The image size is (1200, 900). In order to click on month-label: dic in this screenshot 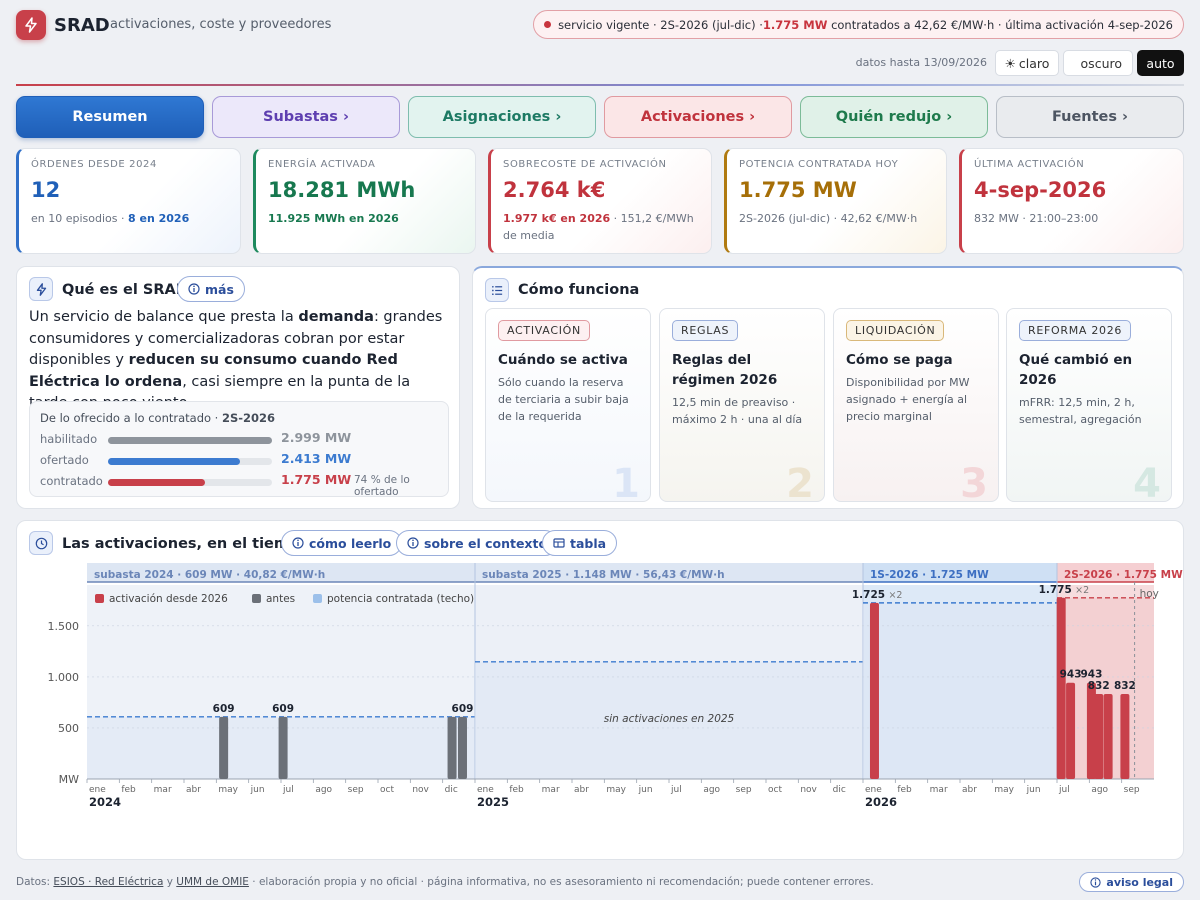, I will do `click(839, 790)`.